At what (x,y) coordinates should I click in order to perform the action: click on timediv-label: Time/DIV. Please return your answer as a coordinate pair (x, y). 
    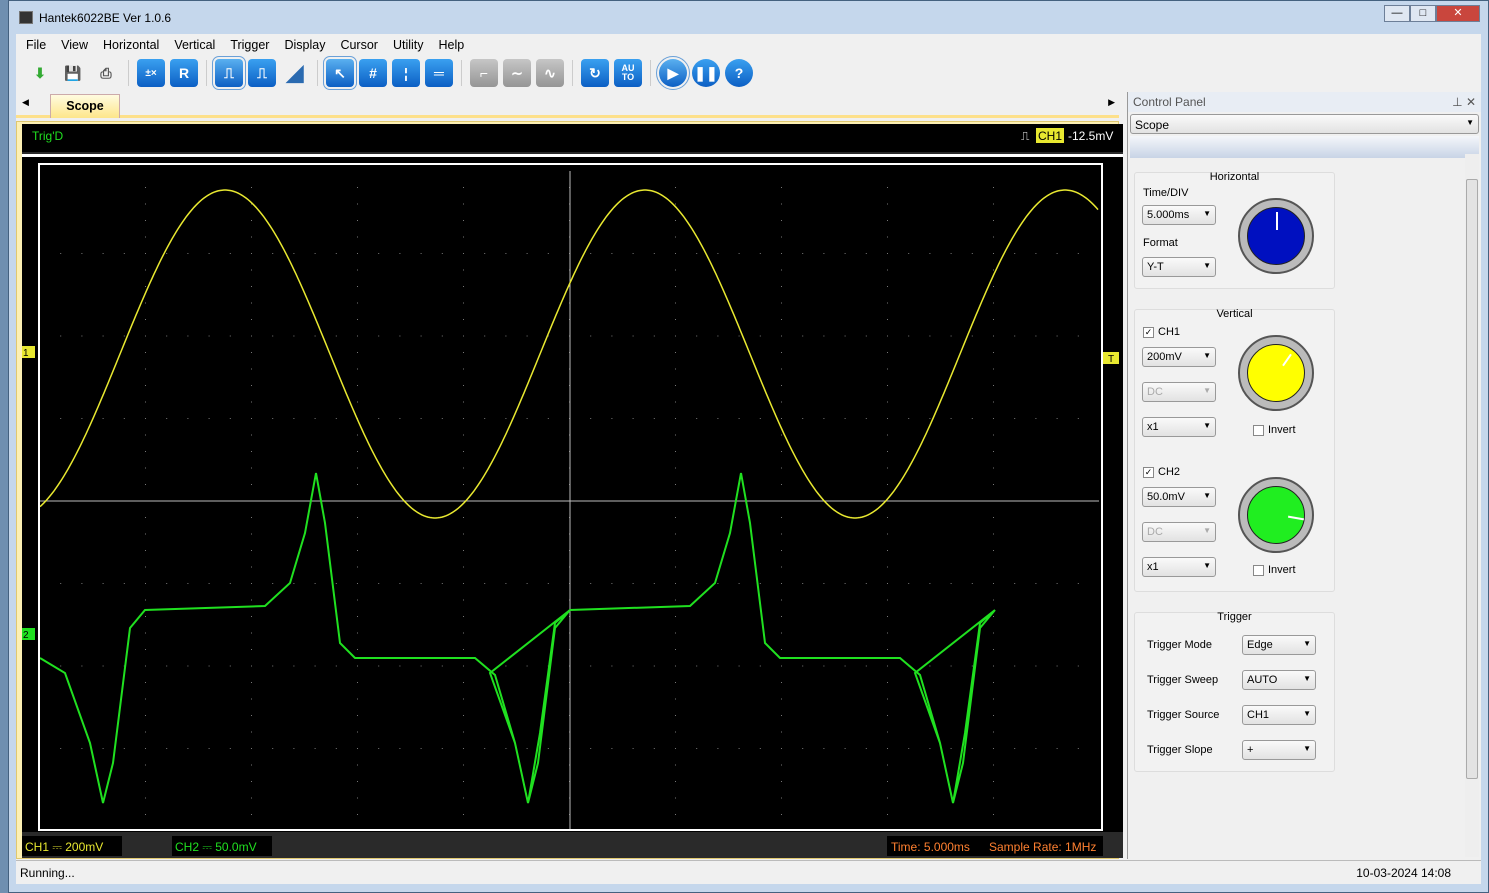
    Looking at the image, I should click on (1166, 193).